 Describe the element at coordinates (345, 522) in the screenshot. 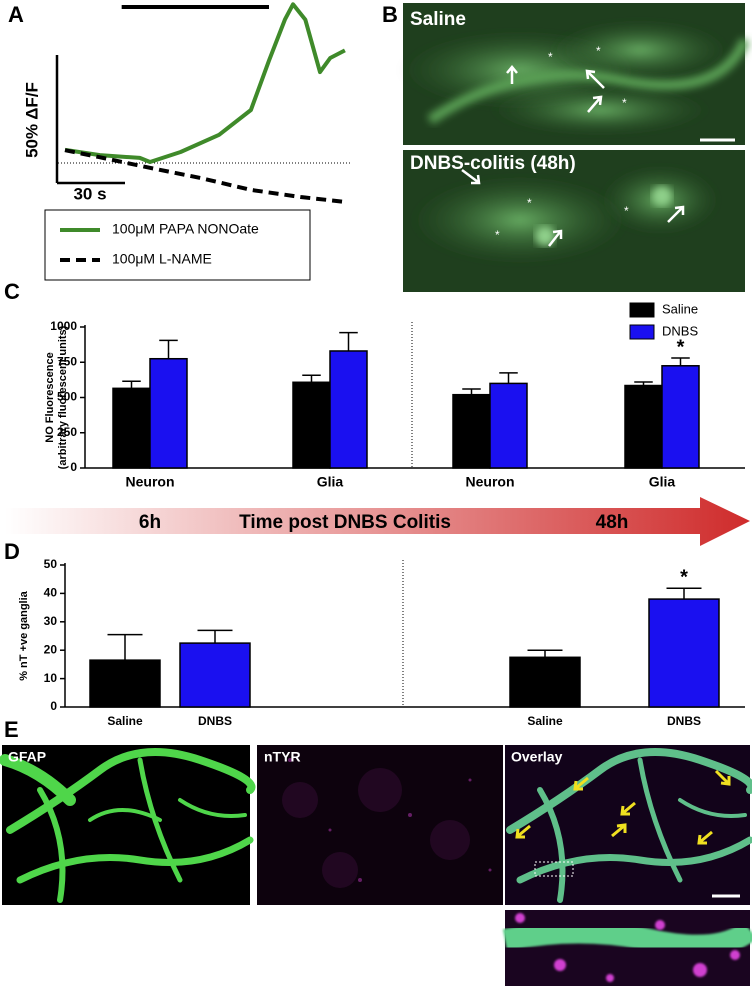

I see `timeline-title: Time post DNBS Colitis` at that location.